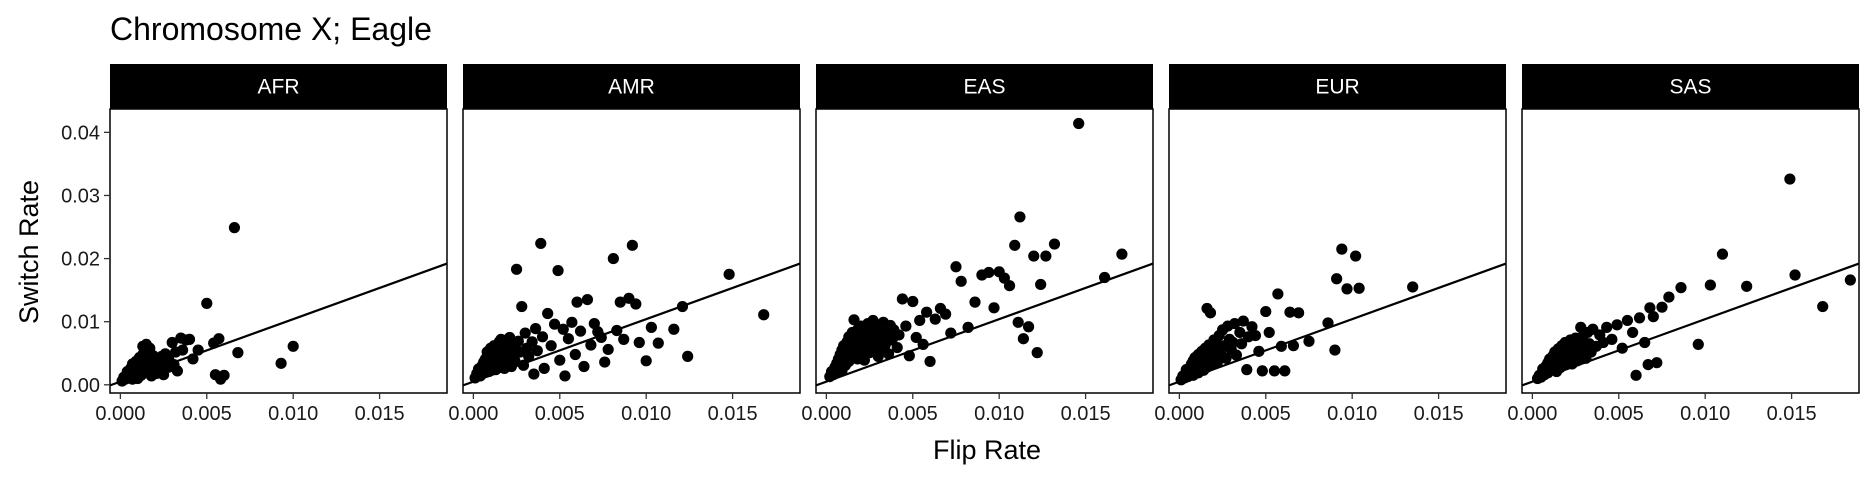  What do you see at coordinates (80, 133) in the screenshot?
I see `y-tick-label-4: 0.04` at bounding box center [80, 133].